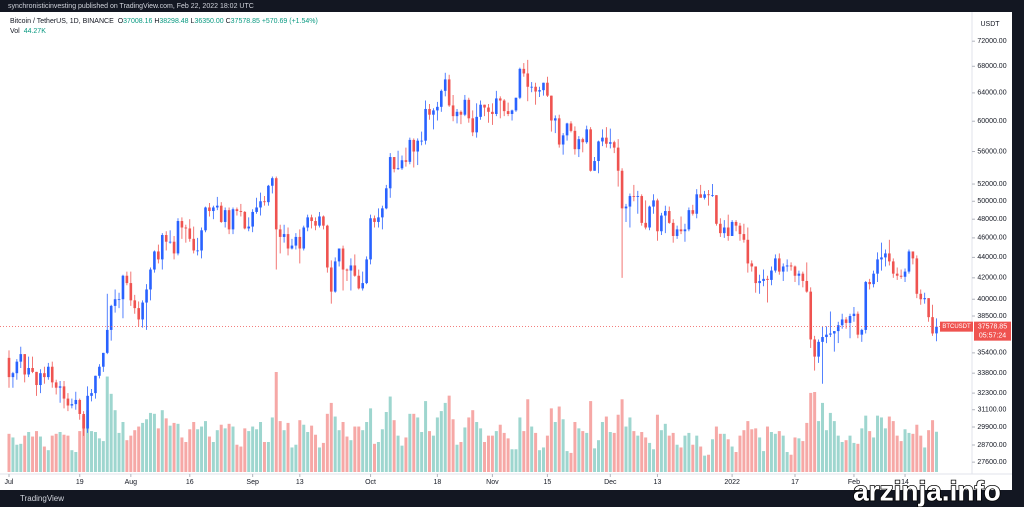  I want to click on y-tick-label: 60000.00, so click(991, 121).